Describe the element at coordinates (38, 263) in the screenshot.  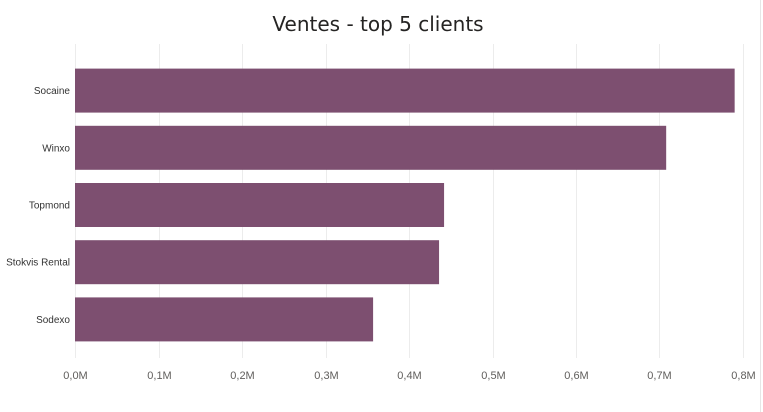
I see `category-label: Stokvis Rental` at that location.